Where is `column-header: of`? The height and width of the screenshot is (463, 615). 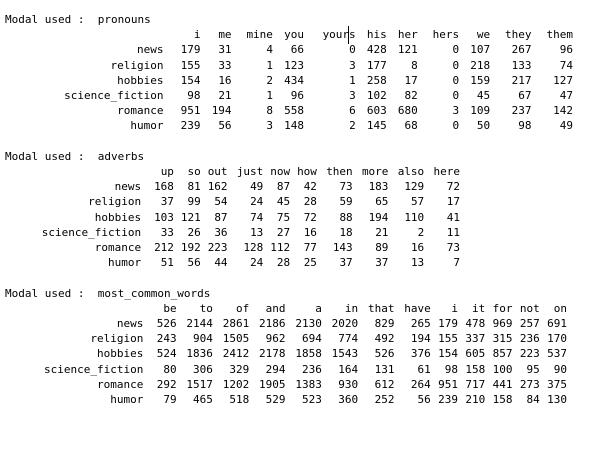 column-header: of is located at coordinates (242, 308).